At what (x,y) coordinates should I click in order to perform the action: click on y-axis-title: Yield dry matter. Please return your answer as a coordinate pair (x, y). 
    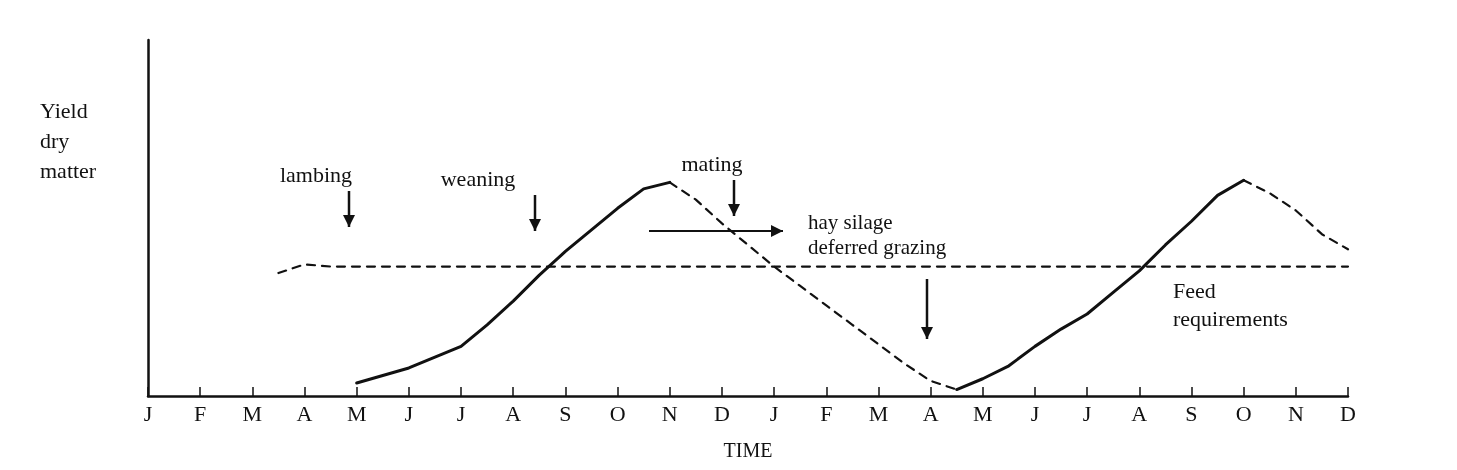
    Looking at the image, I should click on (68, 140).